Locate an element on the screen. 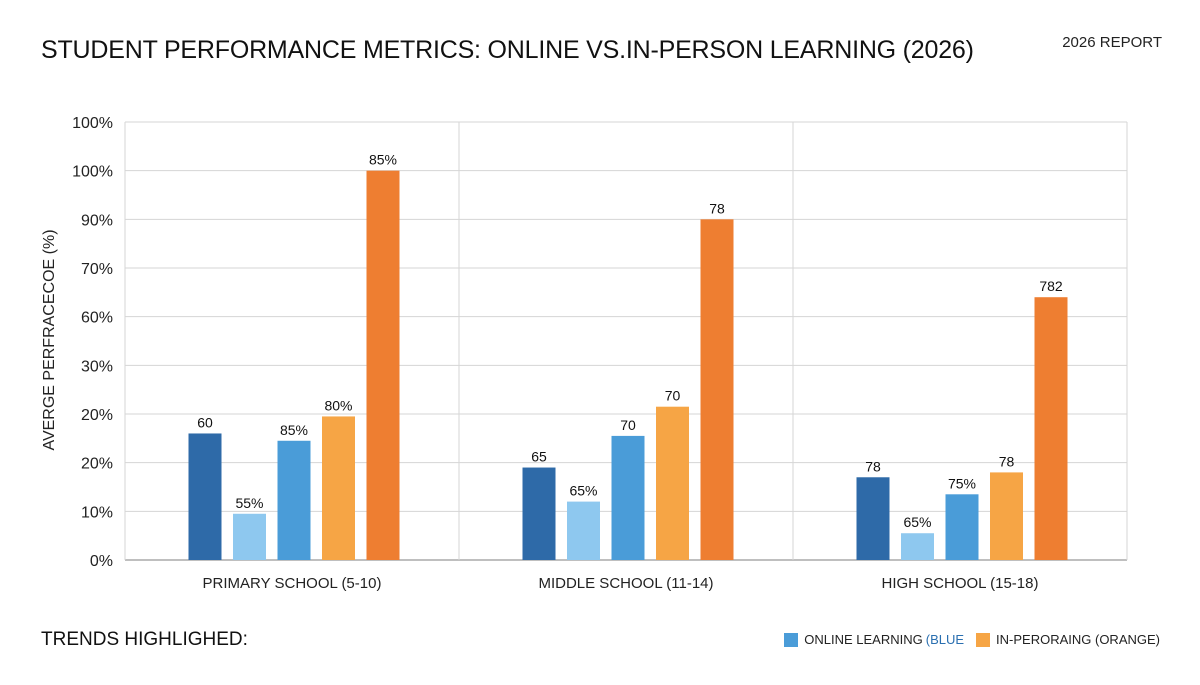 The width and height of the screenshot is (1200, 685). x-tick-label: PRIMARY SCHOOL (5-10) is located at coordinates (292, 583).